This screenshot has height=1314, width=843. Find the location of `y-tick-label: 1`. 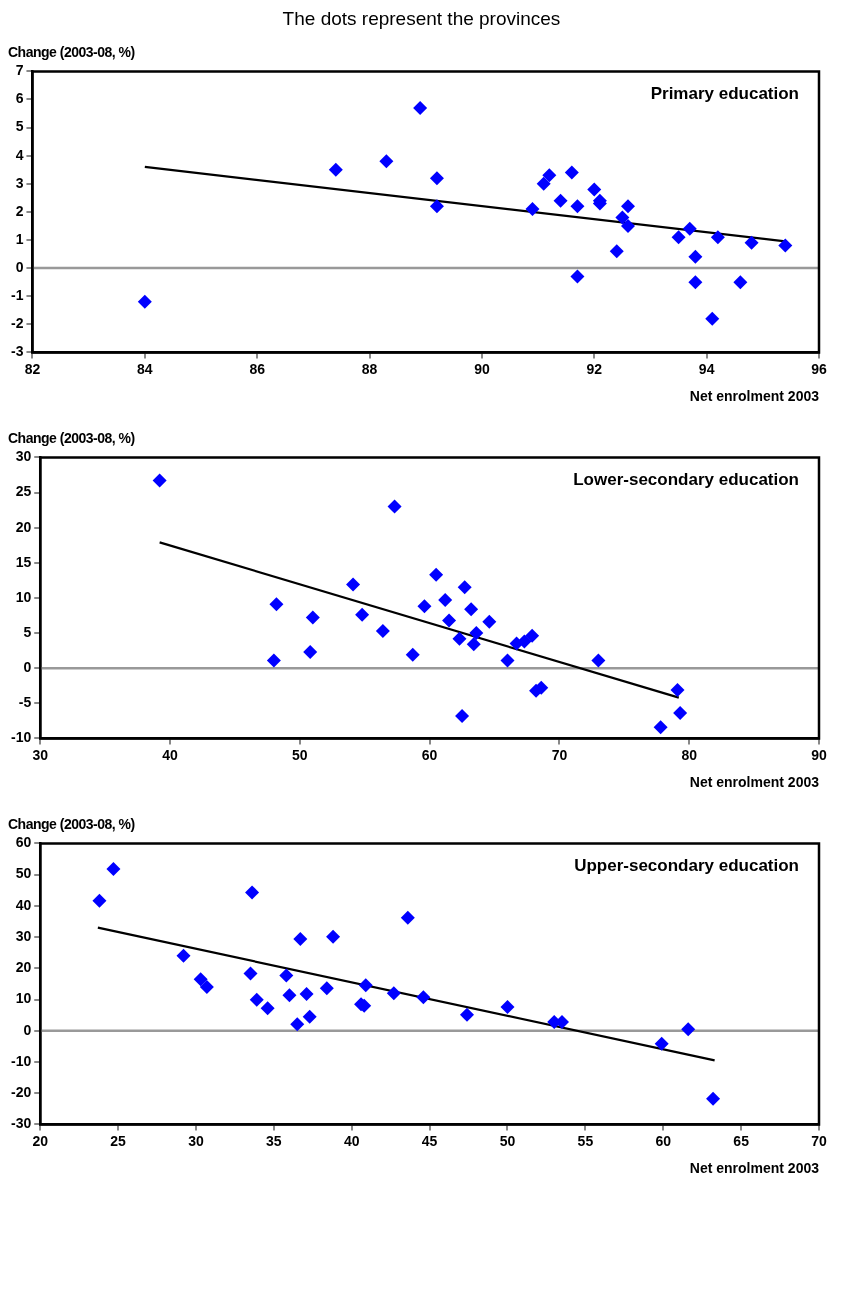

y-tick-label: 1 is located at coordinates (19, 238).